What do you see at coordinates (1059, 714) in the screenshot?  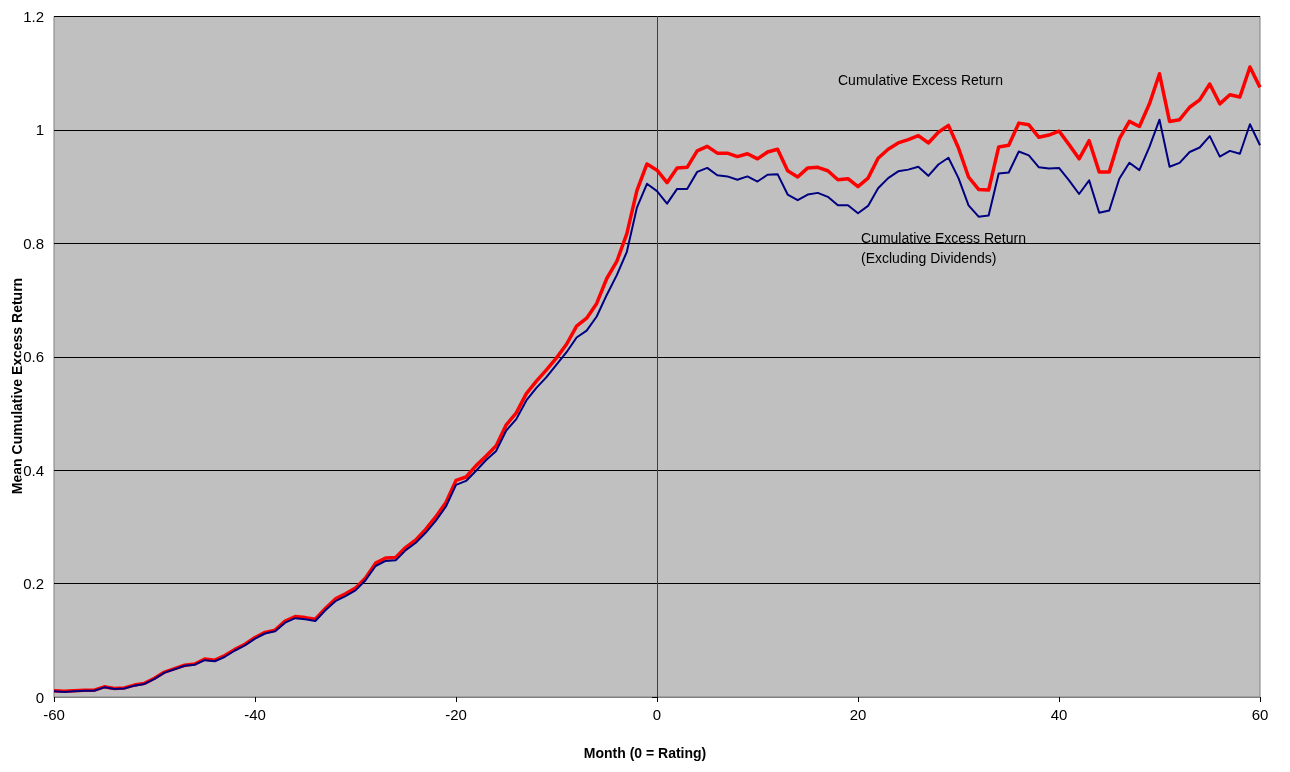 I see `x-tick-label: 40` at bounding box center [1059, 714].